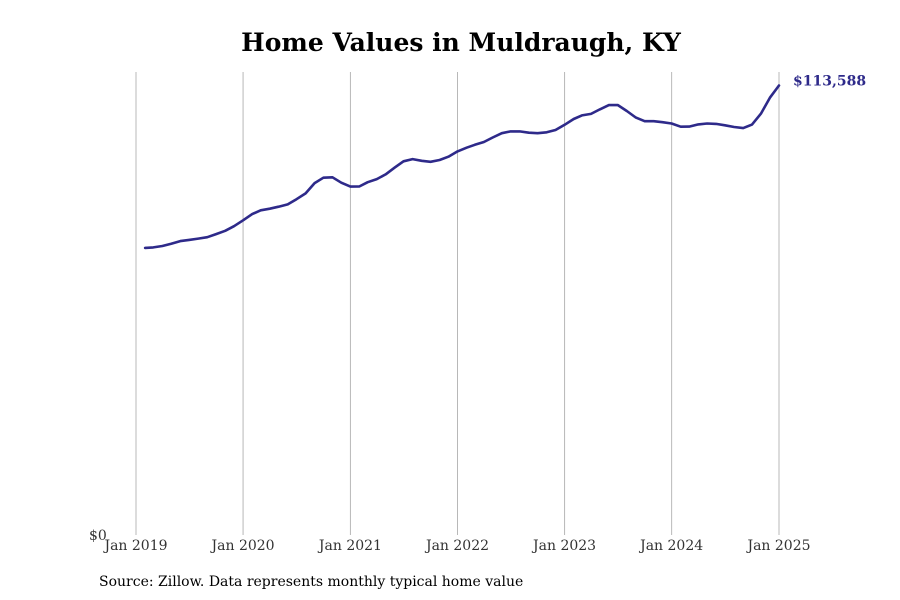  Describe the element at coordinates (134, 546) in the screenshot. I see `x-tick-label: Jan 2019` at that location.